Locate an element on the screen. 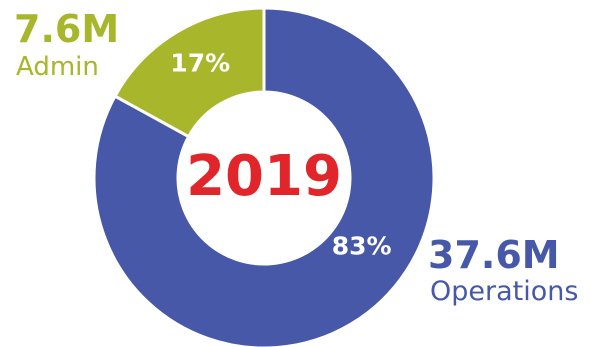  center-year-label: 2019 is located at coordinates (264, 176).